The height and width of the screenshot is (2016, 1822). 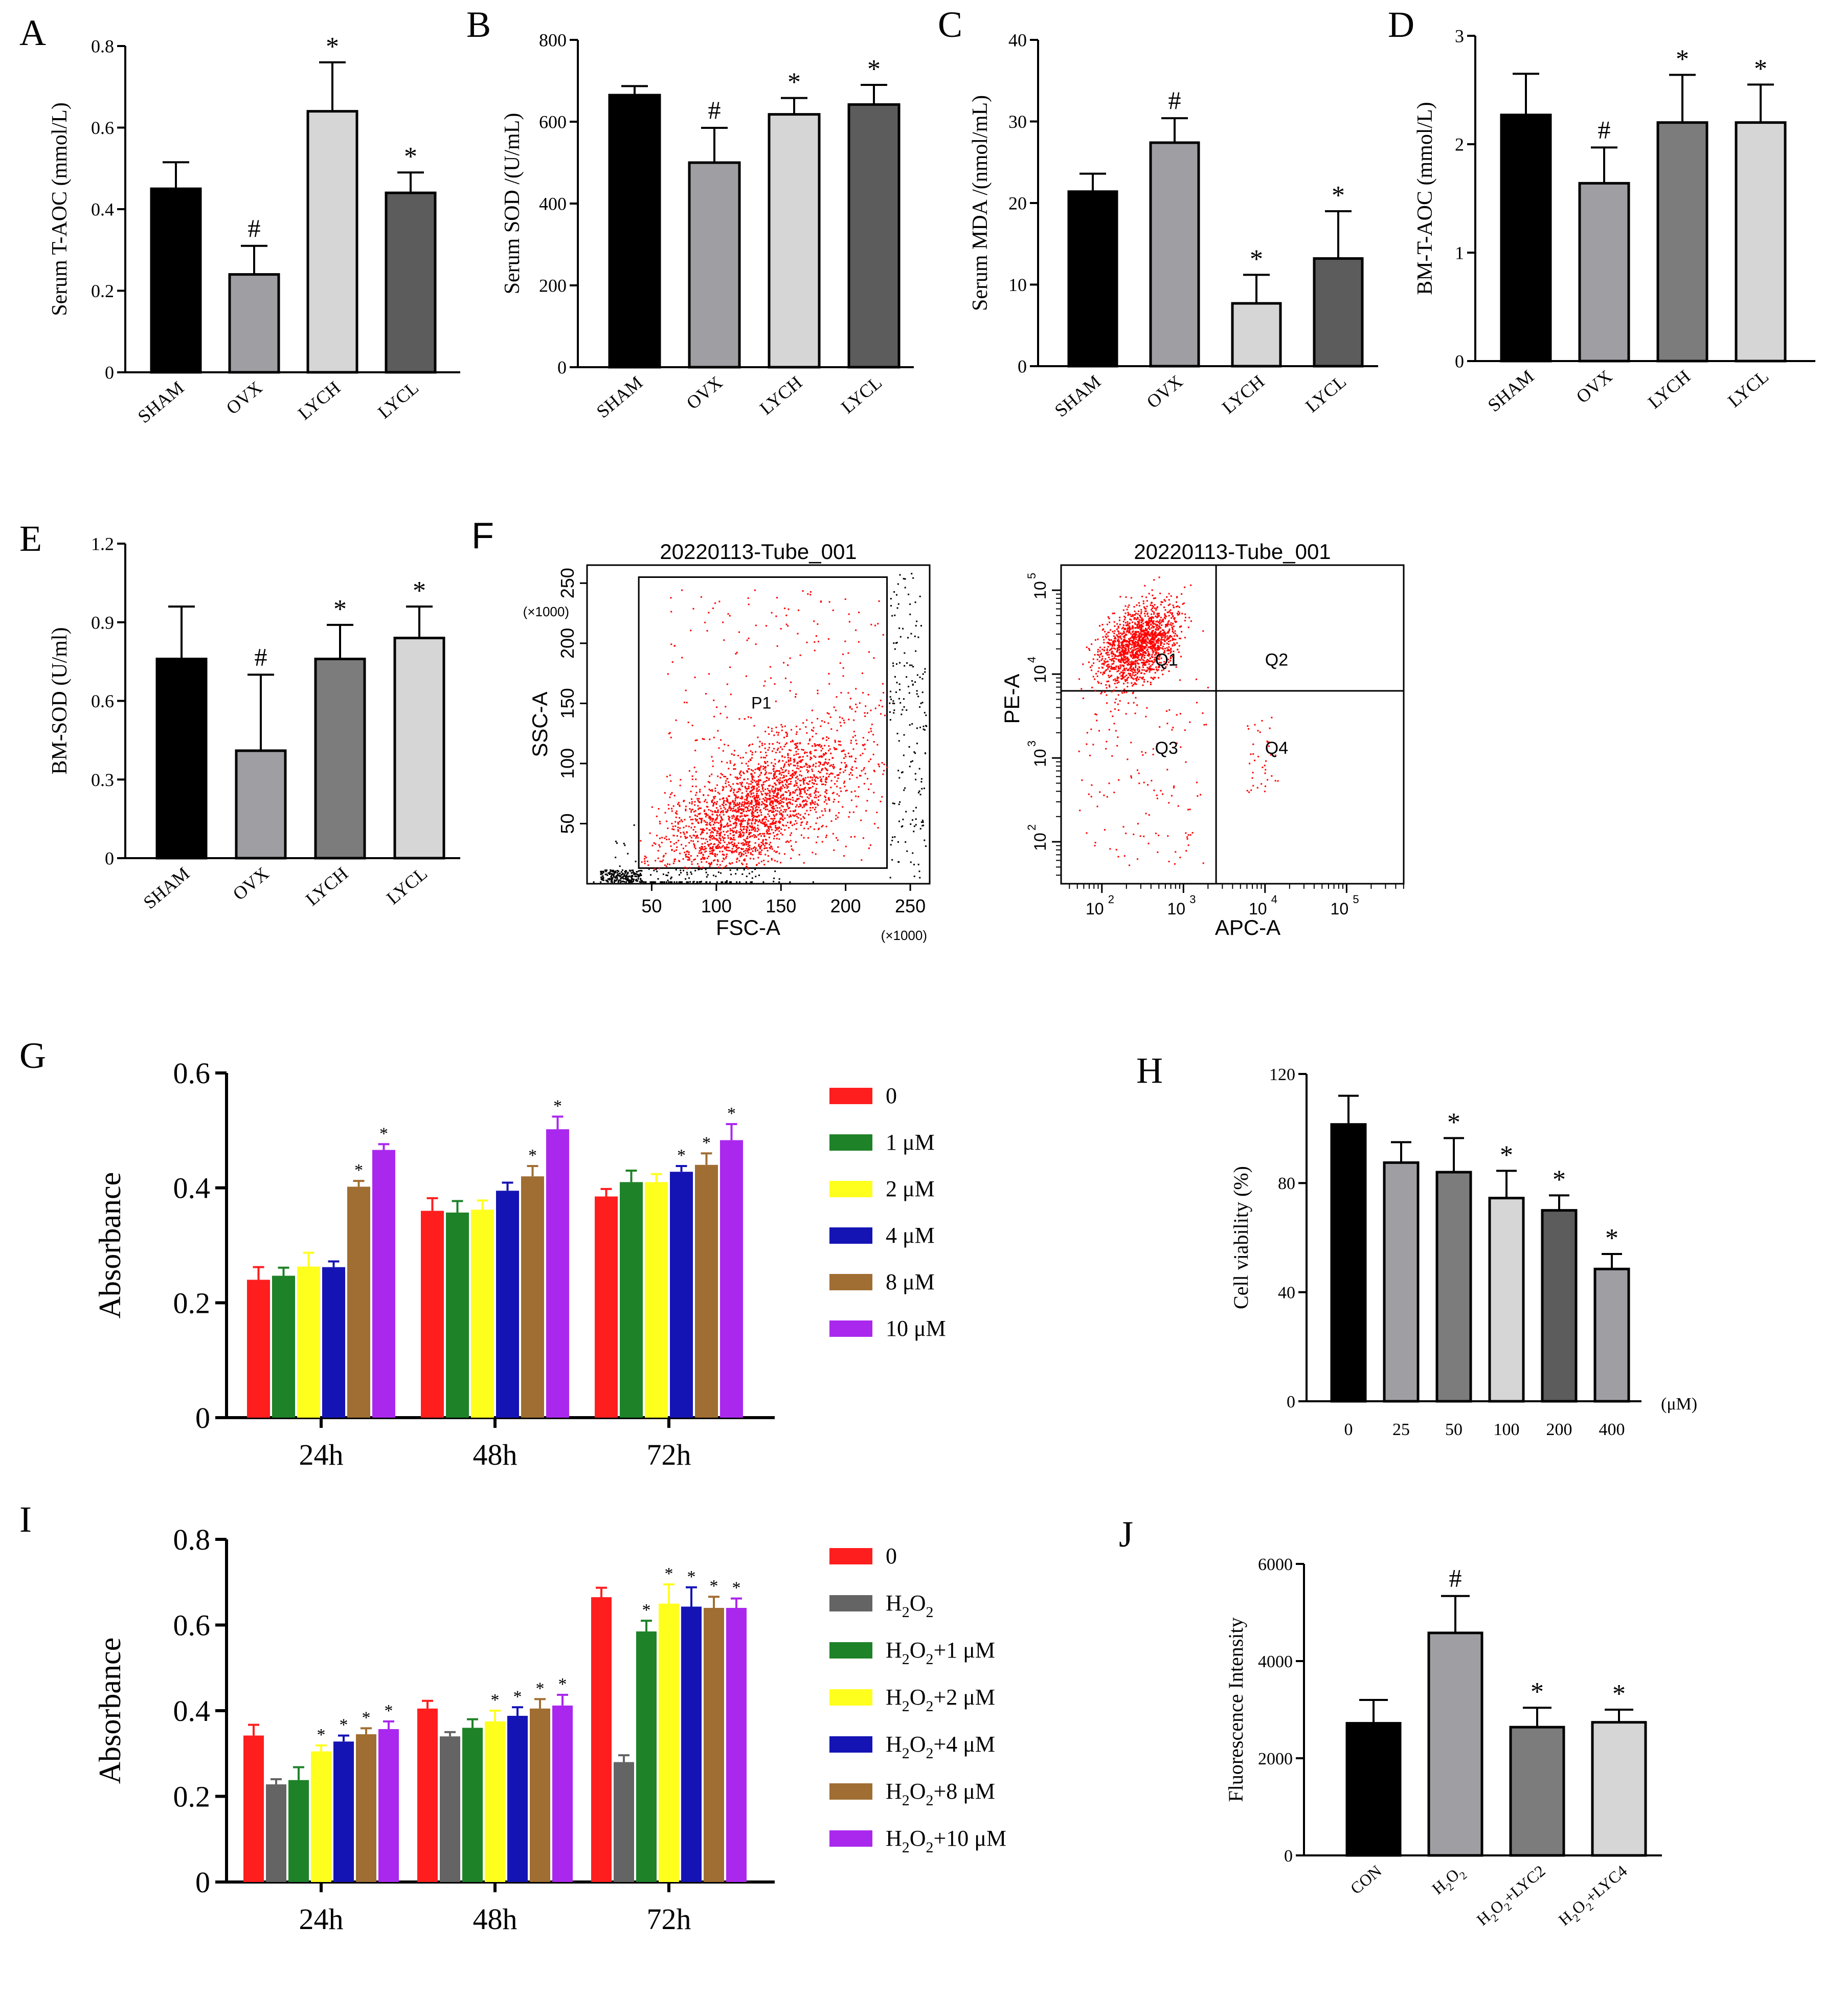 I want to click on panel-label: E, so click(x=30, y=538).